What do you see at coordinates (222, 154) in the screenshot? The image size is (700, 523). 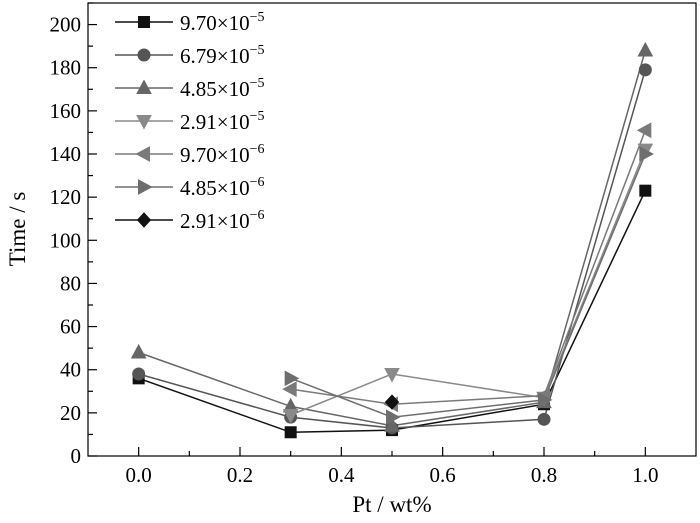 I see `legend-label-5: 9.70×10⁻⁶` at bounding box center [222, 154].